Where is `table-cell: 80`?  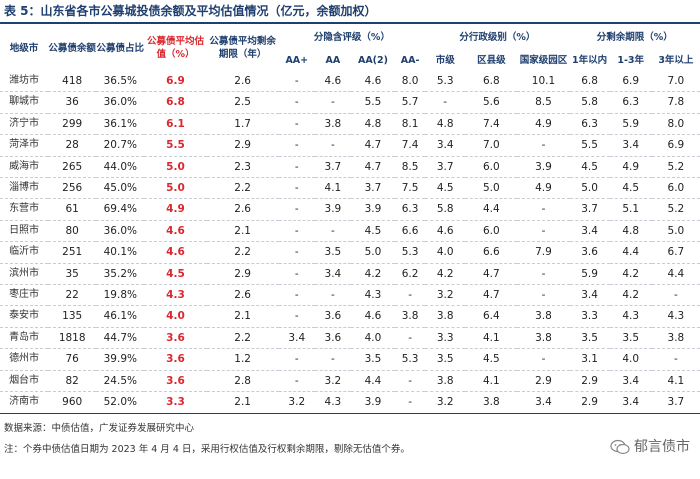 table-cell: 80 is located at coordinates (72, 231).